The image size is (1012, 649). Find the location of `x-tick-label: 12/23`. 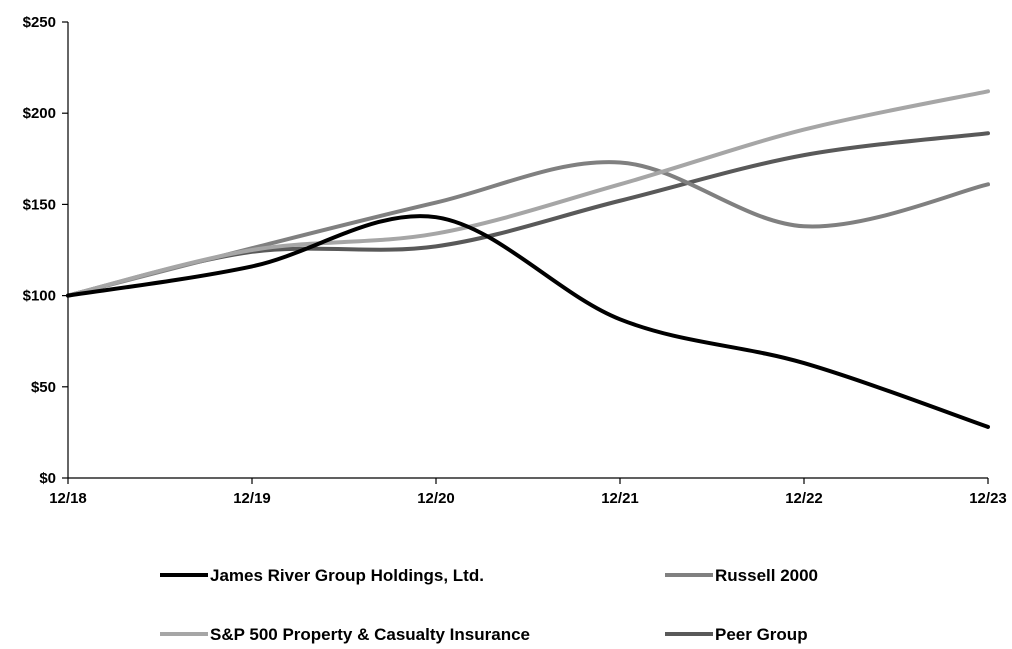

x-tick-label: 12/23 is located at coordinates (988, 498).